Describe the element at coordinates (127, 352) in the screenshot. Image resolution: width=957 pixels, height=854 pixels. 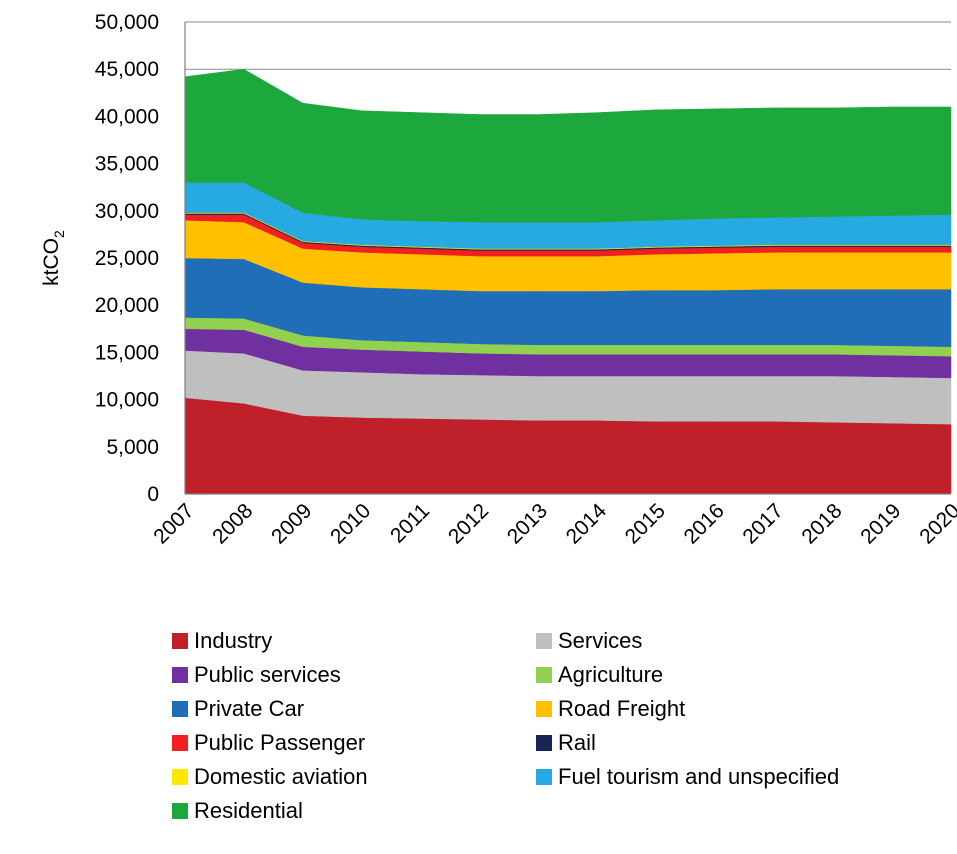
I see `y-tick-label: 15,000` at that location.